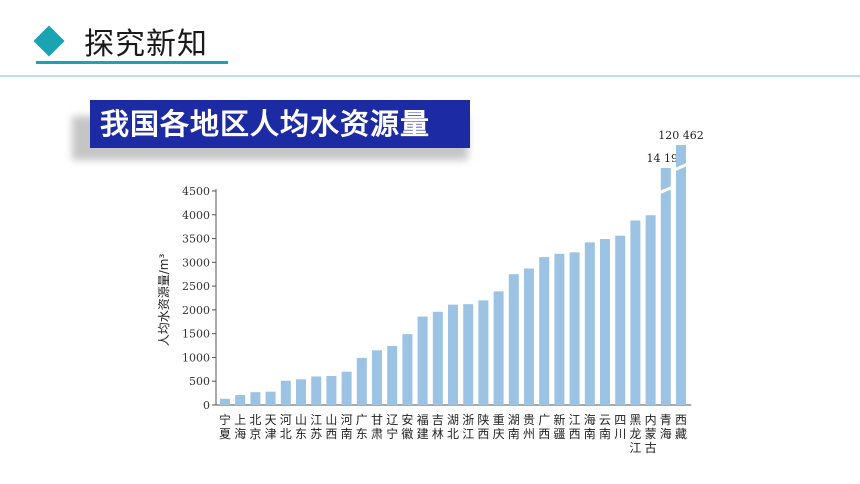 This screenshot has width=860, height=484. Describe the element at coordinates (361, 381) in the screenshot. I see `bar-广东` at that location.